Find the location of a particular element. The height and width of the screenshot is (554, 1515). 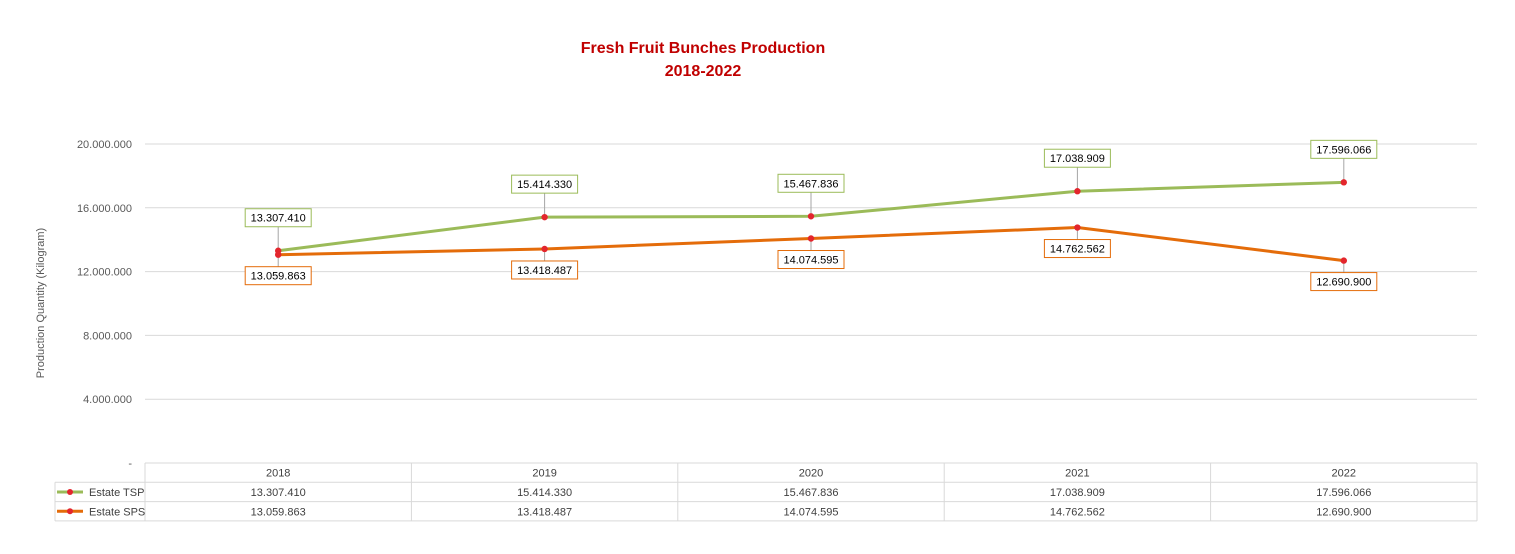

table-cell: 17.038.909 is located at coordinates (1077, 493).